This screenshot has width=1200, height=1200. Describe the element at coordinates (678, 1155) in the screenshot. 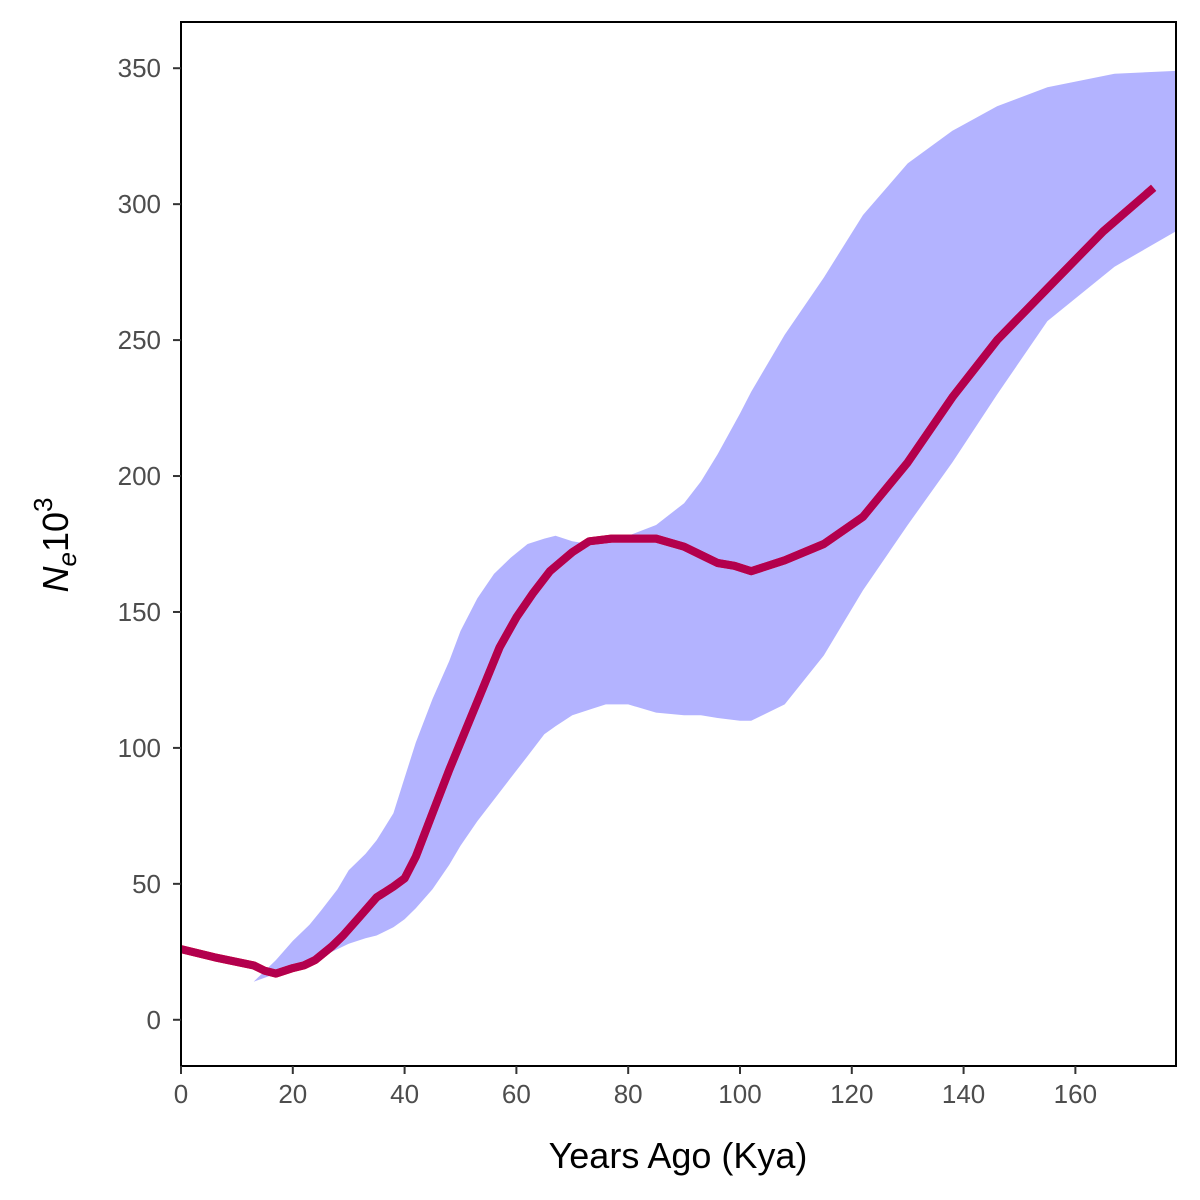

I see `x-axis-title: Years Ago (Kya)` at that location.